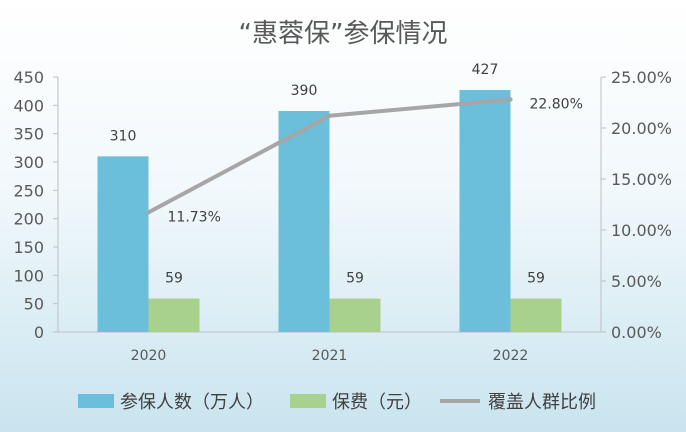 The width and height of the screenshot is (686, 432). I want to click on y-left-tick-label: 0, so click(39, 332).